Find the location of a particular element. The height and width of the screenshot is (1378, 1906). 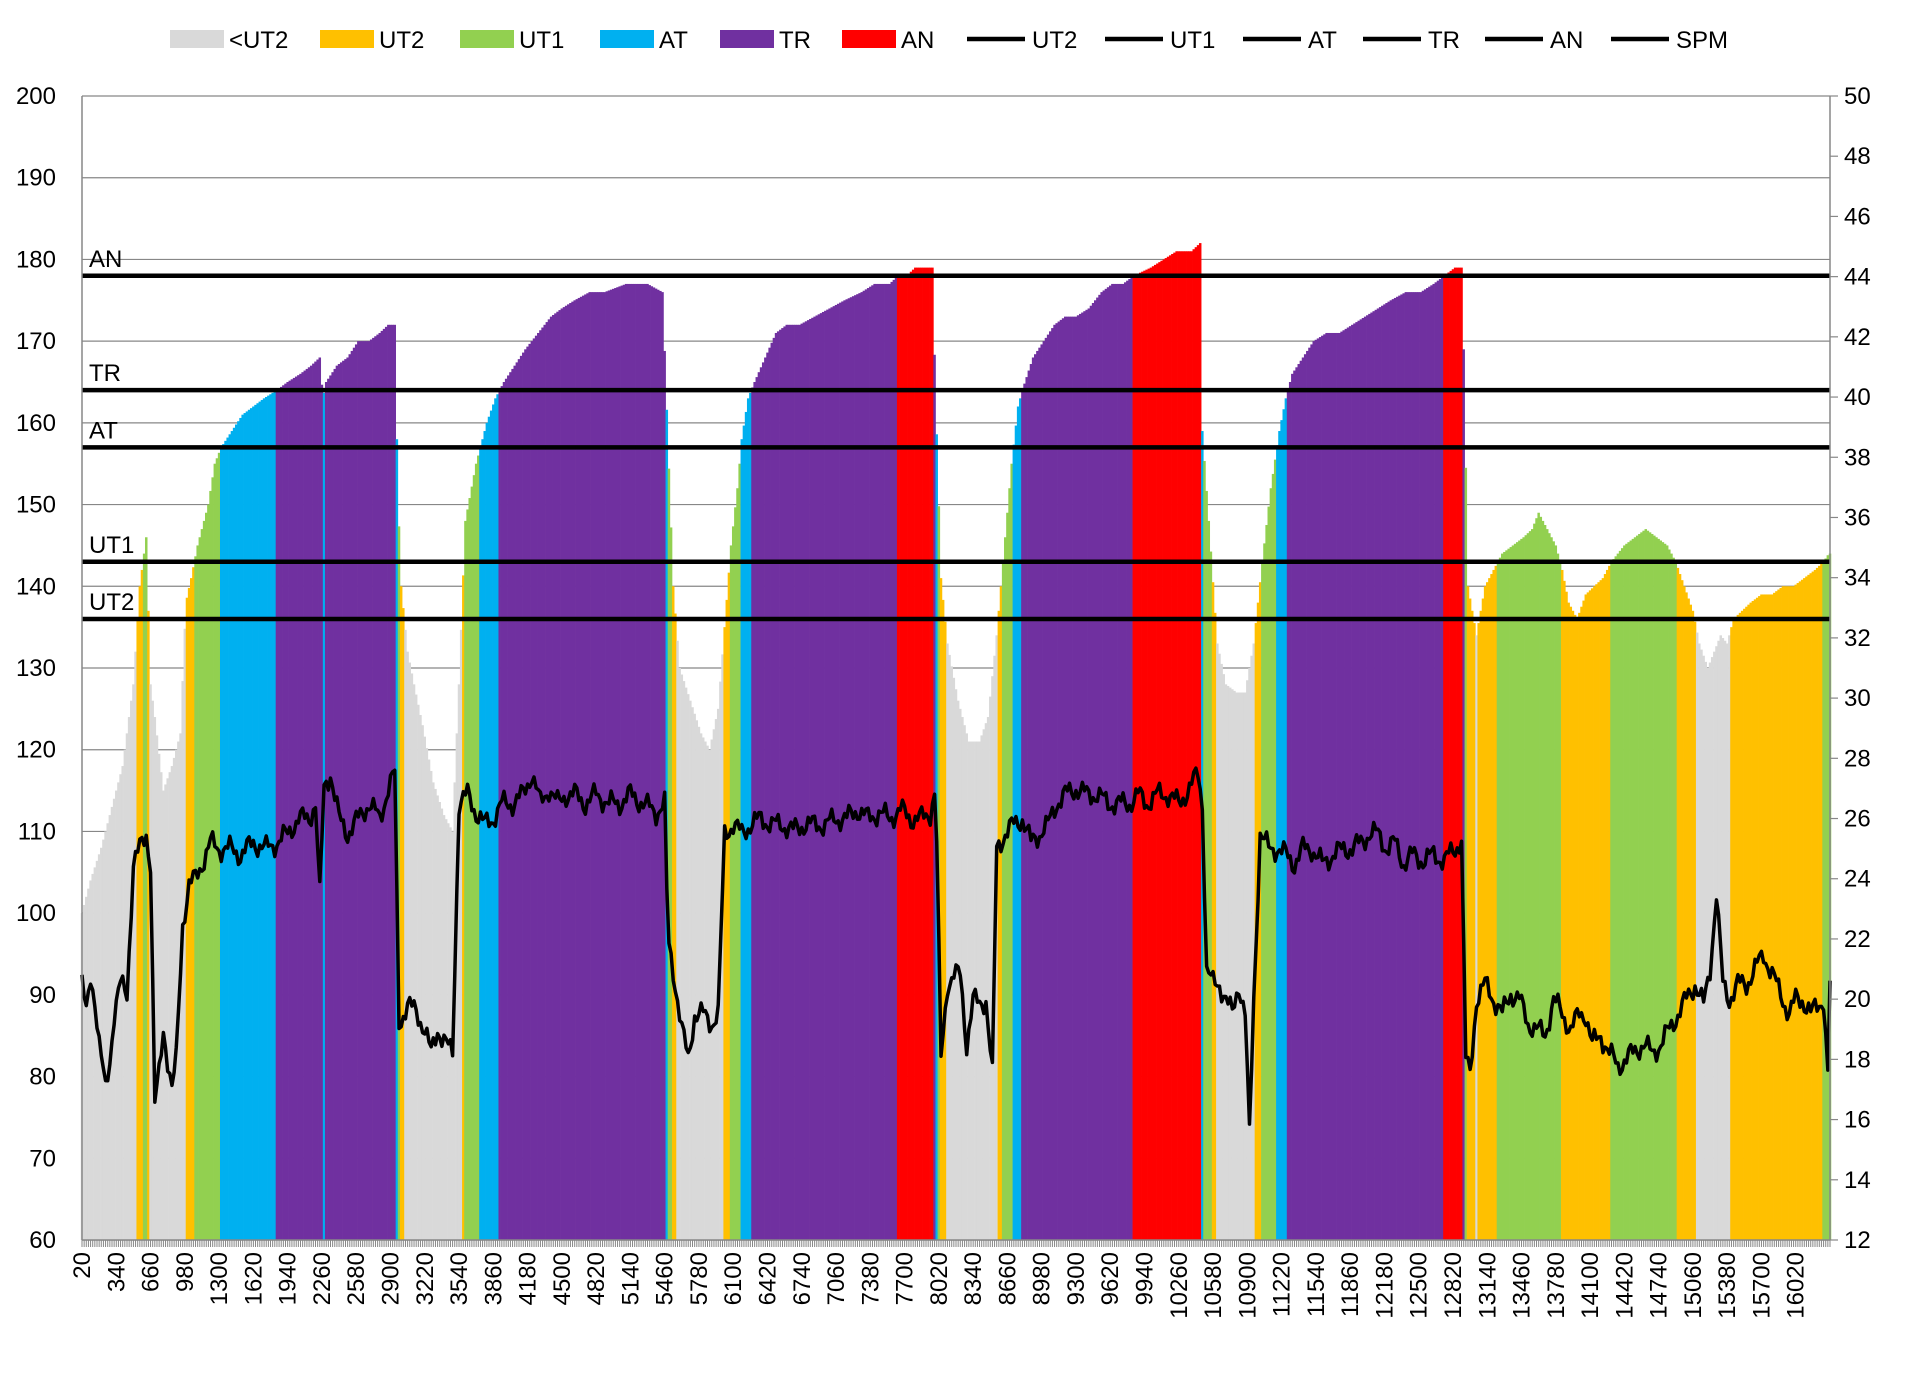

y2-tick-label: 26 is located at coordinates (1857, 819).